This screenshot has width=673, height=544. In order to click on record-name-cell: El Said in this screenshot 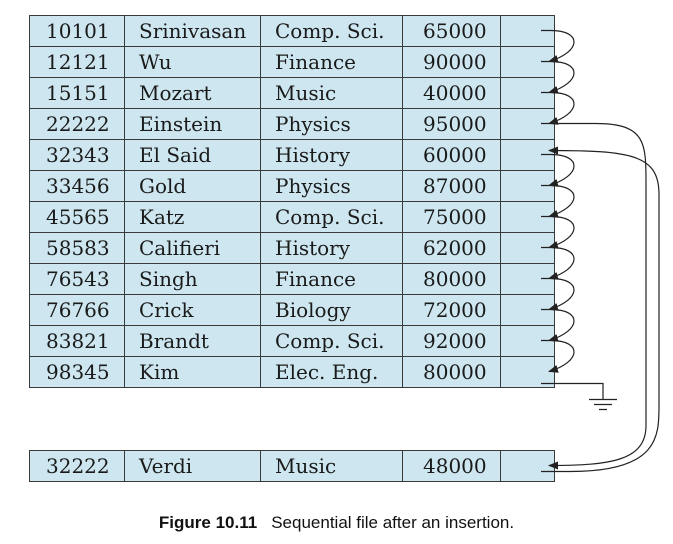, I will do `click(192, 155)`.